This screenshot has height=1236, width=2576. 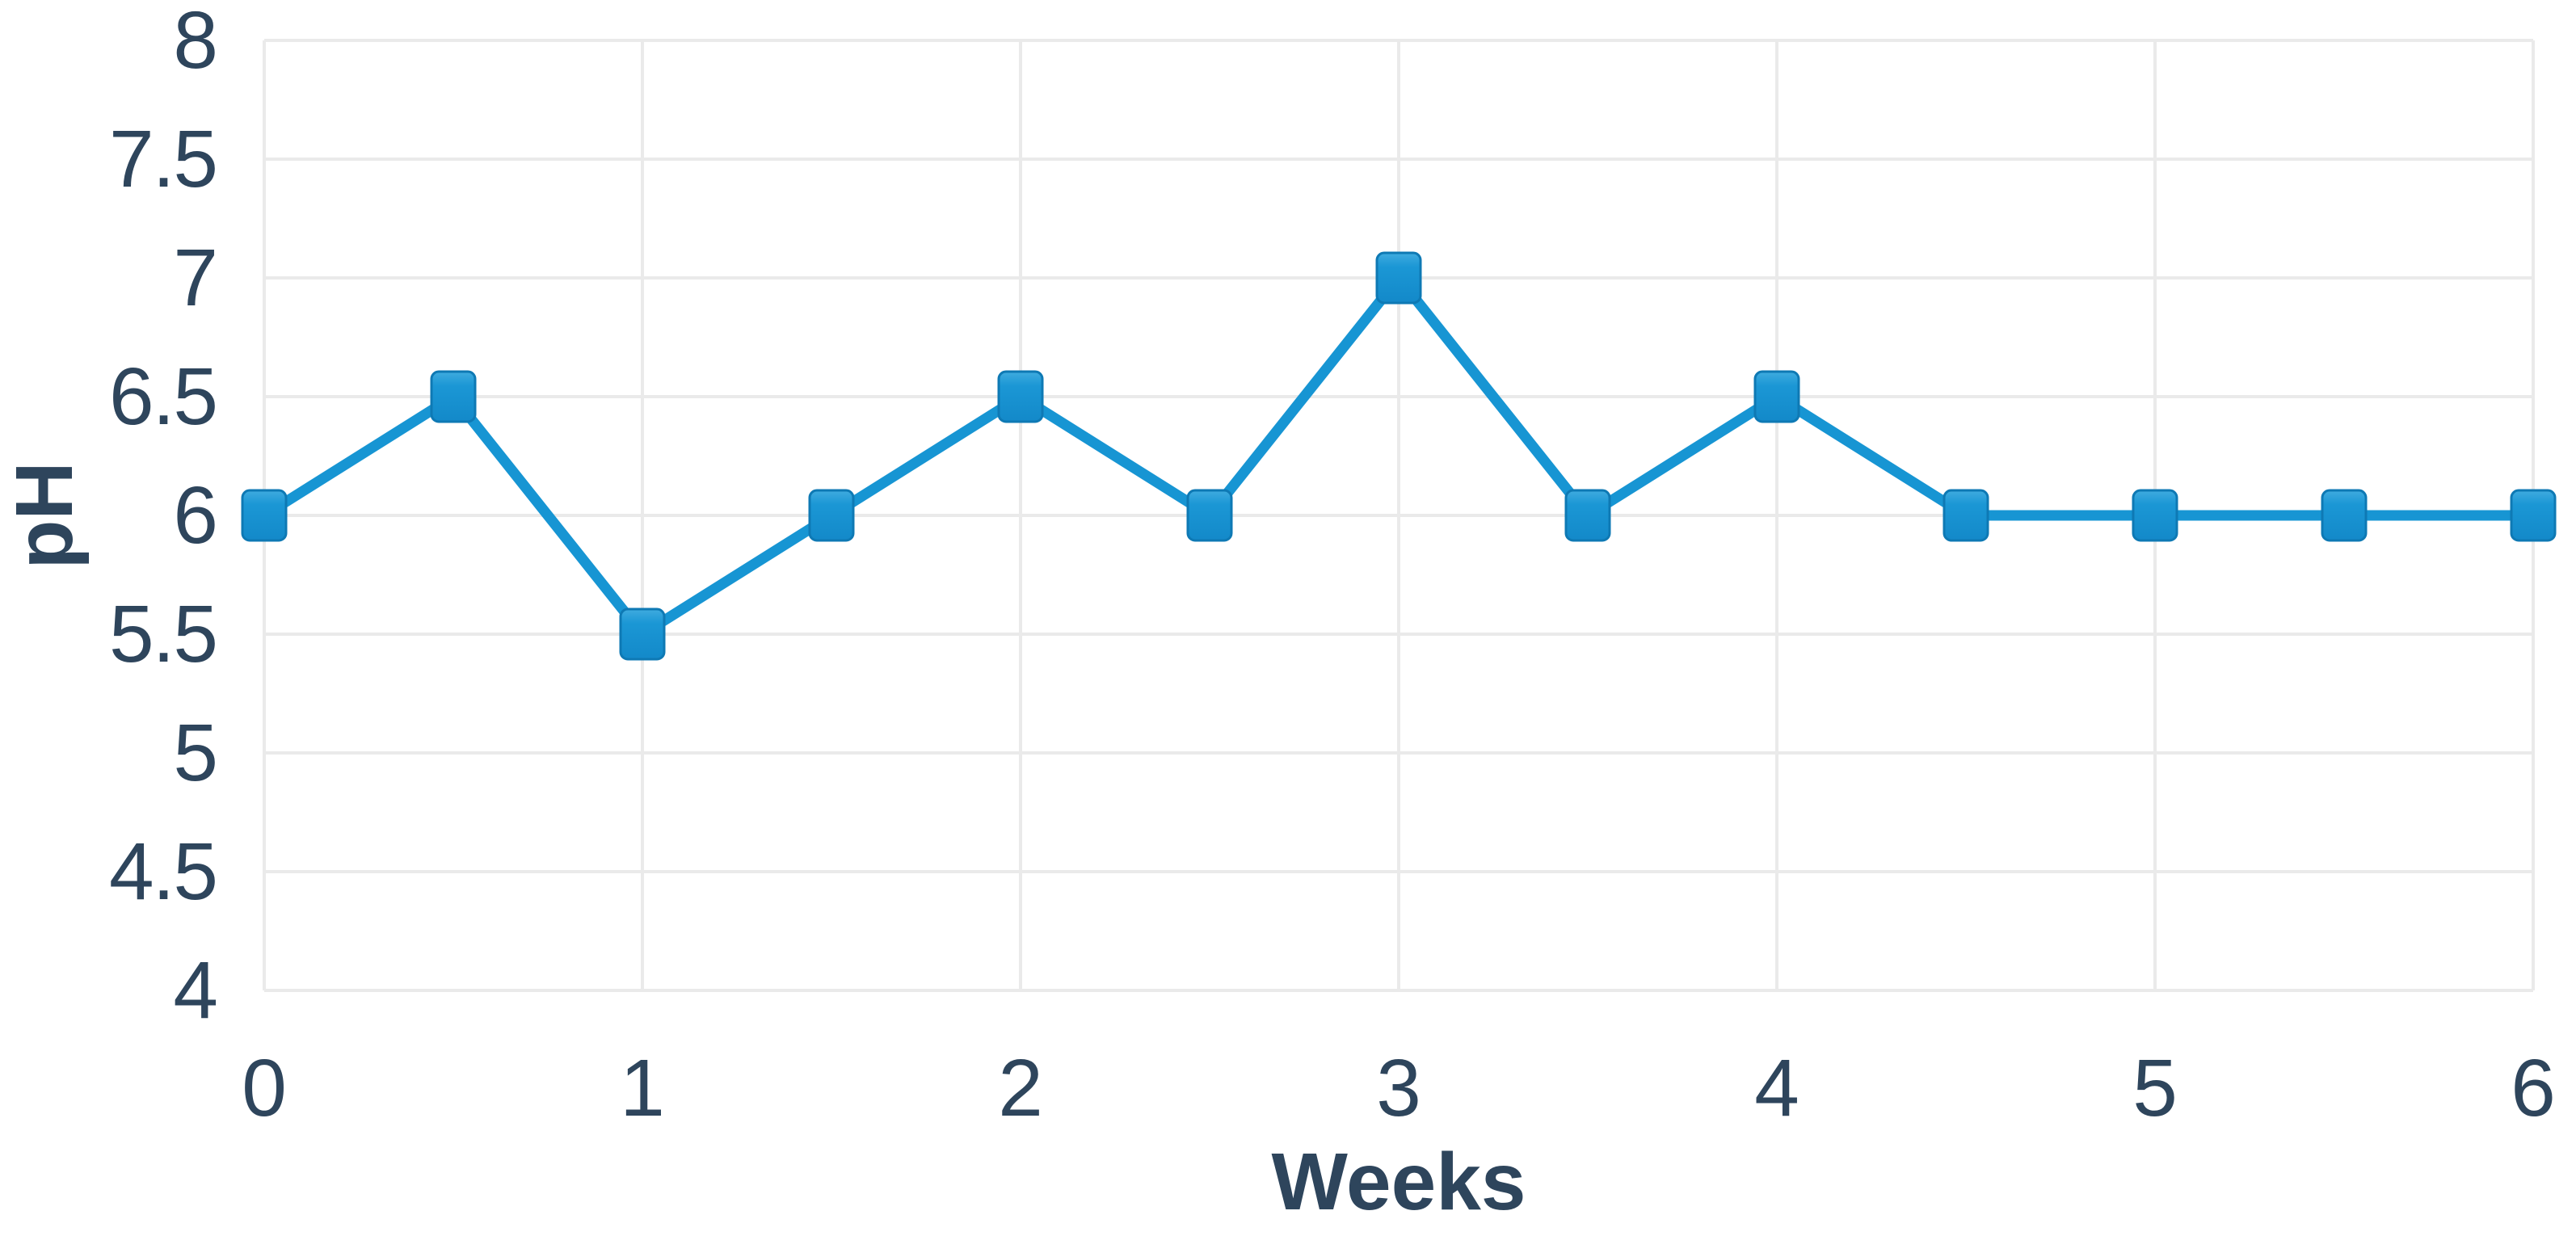 I want to click on x-tick-label: 3, so click(x=1398, y=1088).